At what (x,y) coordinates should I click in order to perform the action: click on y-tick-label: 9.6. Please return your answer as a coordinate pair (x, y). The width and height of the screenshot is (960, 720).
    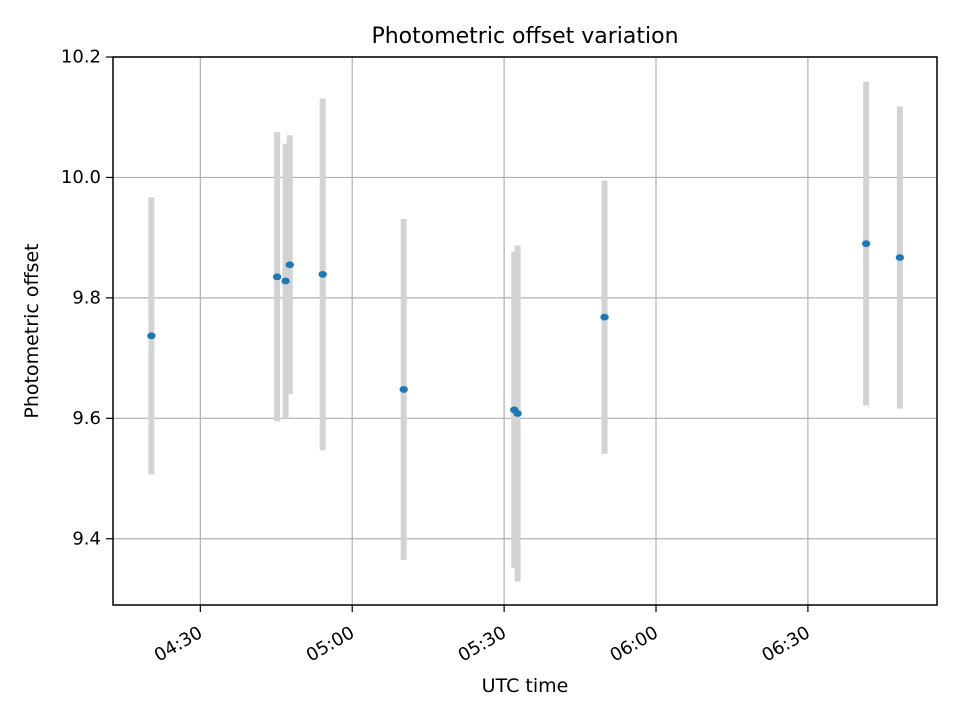
    Looking at the image, I should click on (86, 418).